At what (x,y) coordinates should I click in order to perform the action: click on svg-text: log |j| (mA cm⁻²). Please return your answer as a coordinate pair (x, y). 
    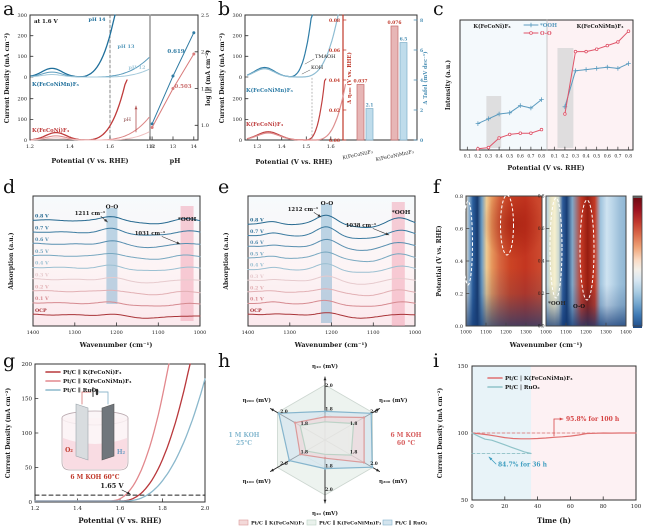
    Looking at the image, I should click on (208, 78).